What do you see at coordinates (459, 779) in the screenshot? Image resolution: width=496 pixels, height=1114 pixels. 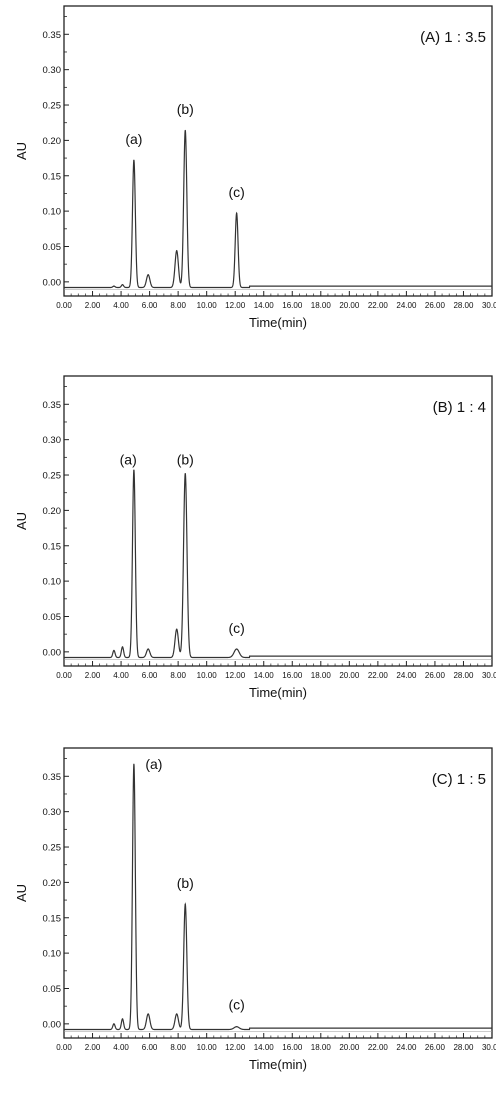 I see `panel-label: (C) 1 : 5` at bounding box center [459, 779].